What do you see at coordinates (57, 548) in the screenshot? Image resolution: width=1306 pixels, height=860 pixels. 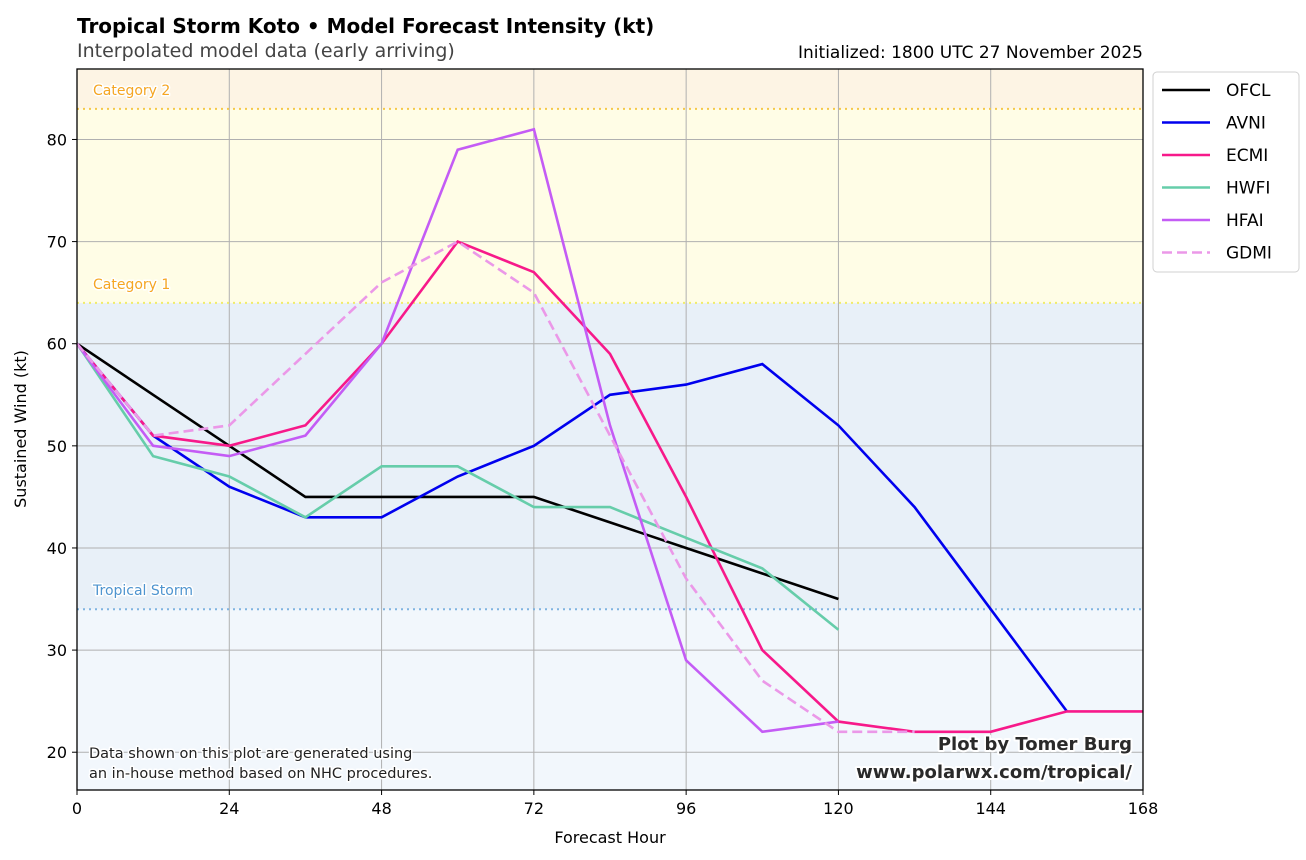 I see `y-tick-label: 40` at bounding box center [57, 548].